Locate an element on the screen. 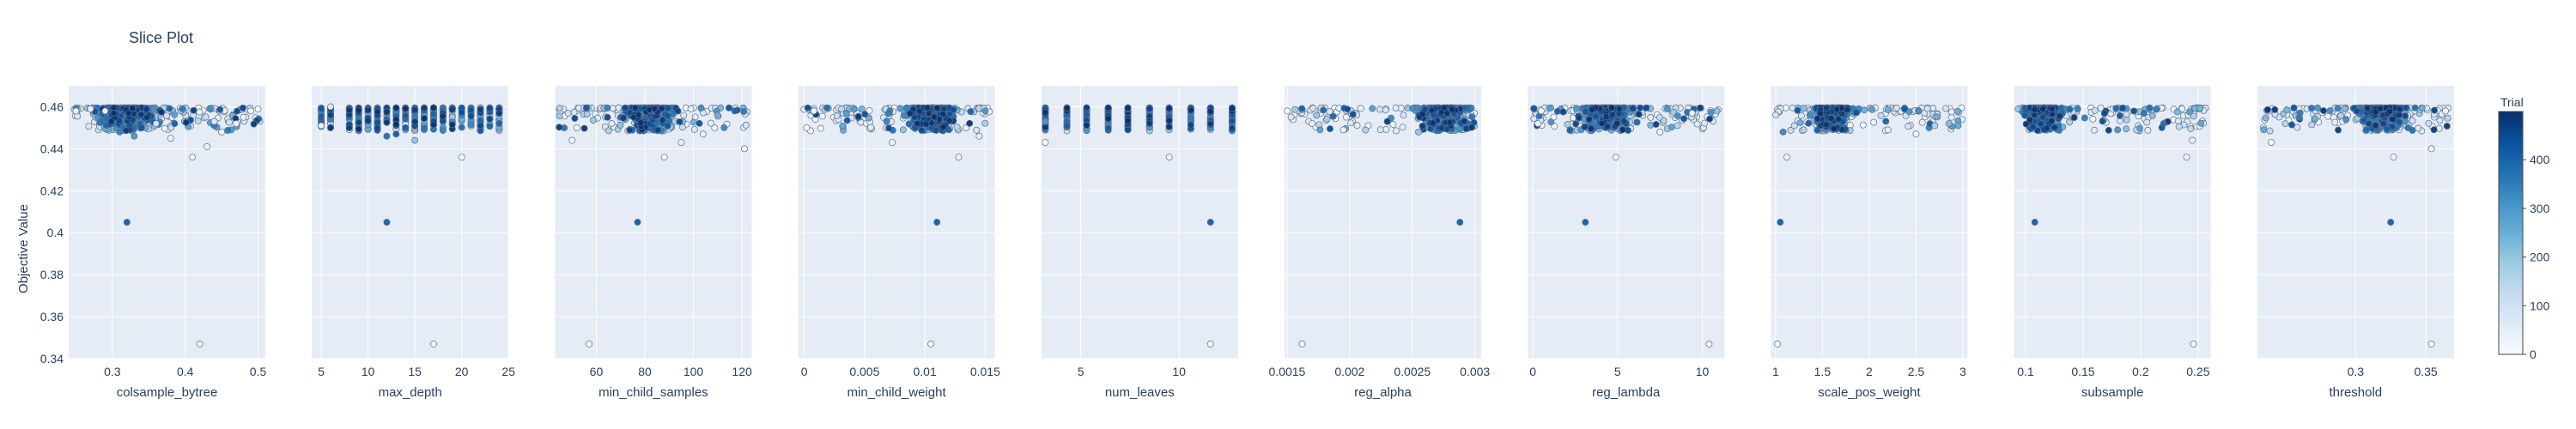 The image size is (2576, 429). x-tick-label: 0.003 is located at coordinates (1475, 372).